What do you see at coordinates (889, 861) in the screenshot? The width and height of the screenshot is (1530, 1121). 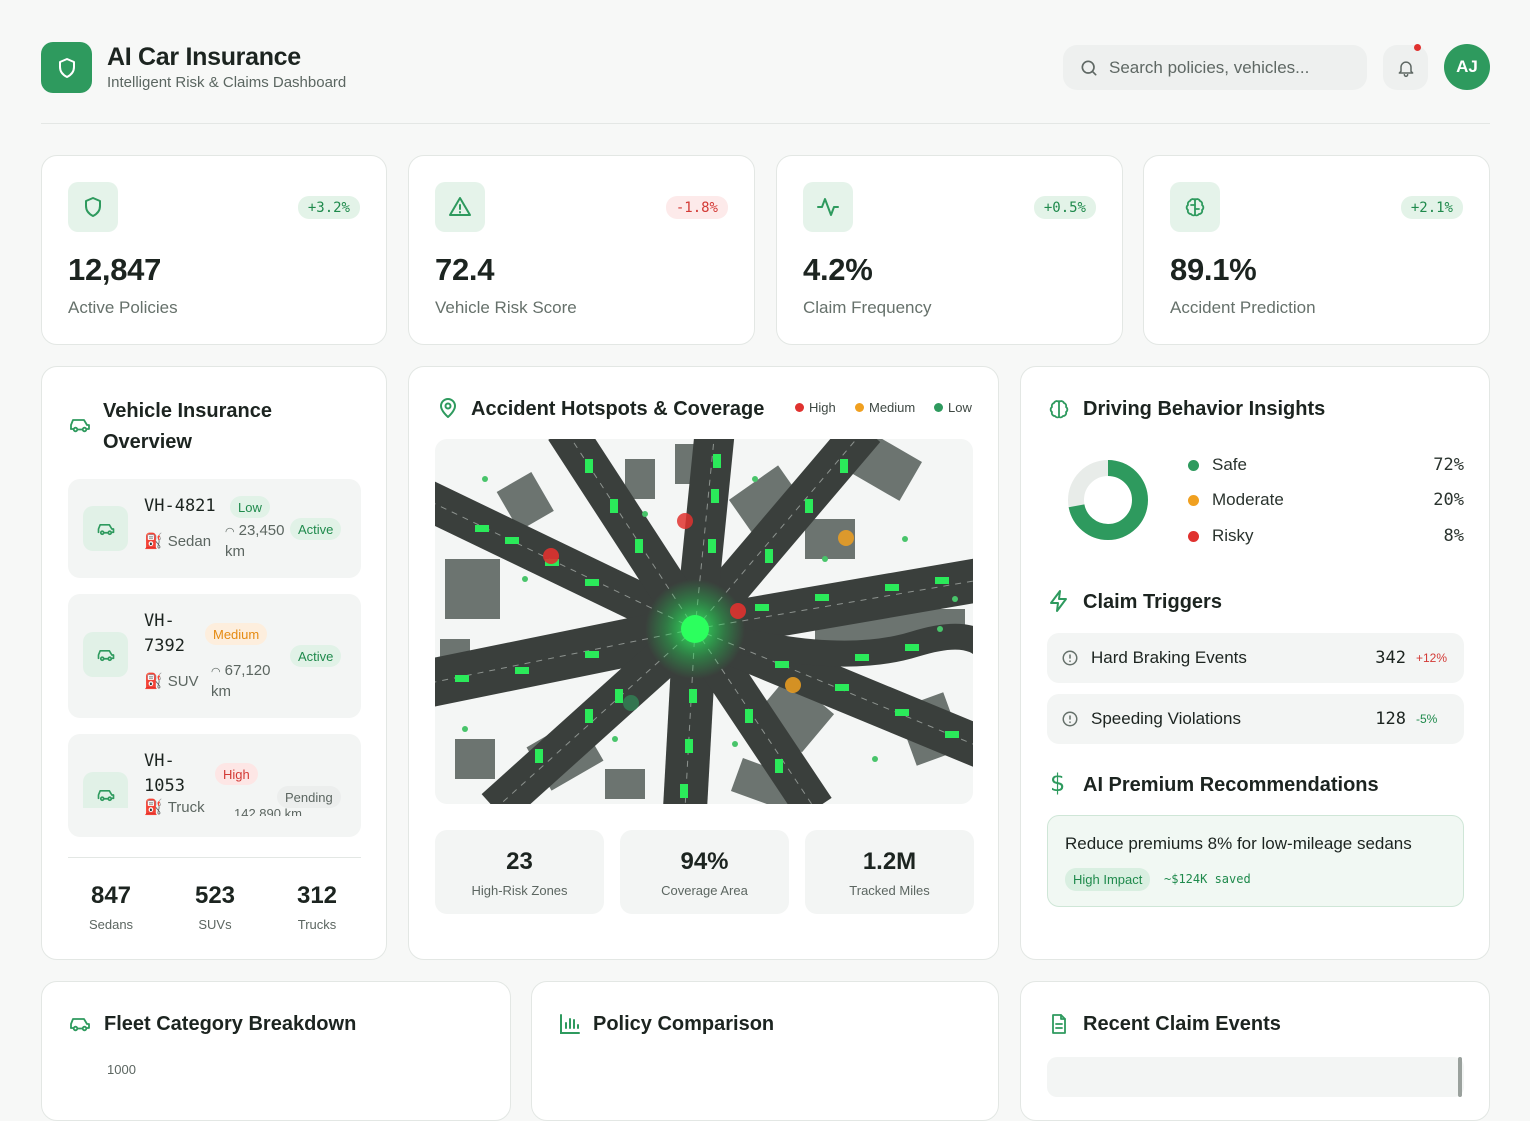 I see `stat-value: 1.2M` at bounding box center [889, 861].